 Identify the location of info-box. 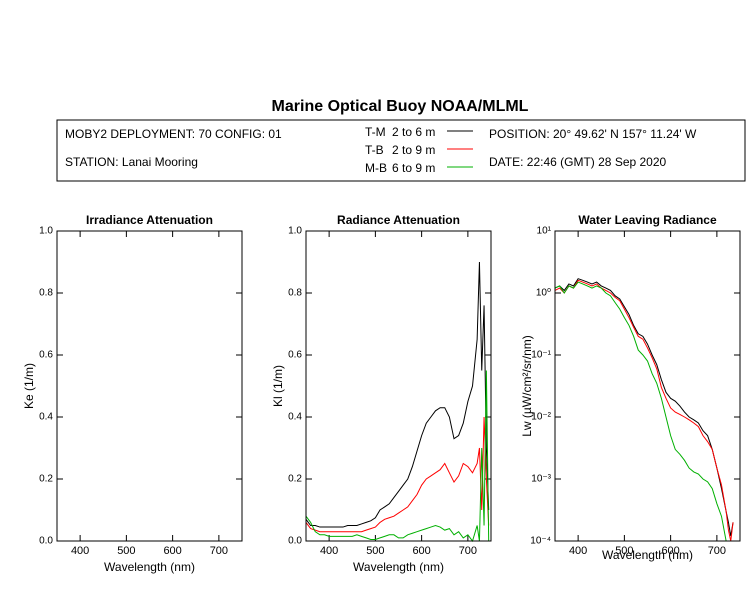
(401, 150).